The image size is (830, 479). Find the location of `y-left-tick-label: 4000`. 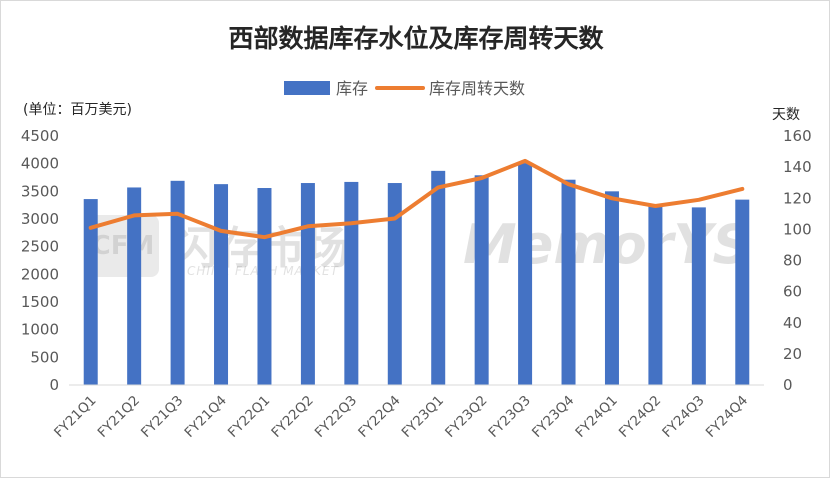

y-left-tick-label: 4000 is located at coordinates (40, 164).